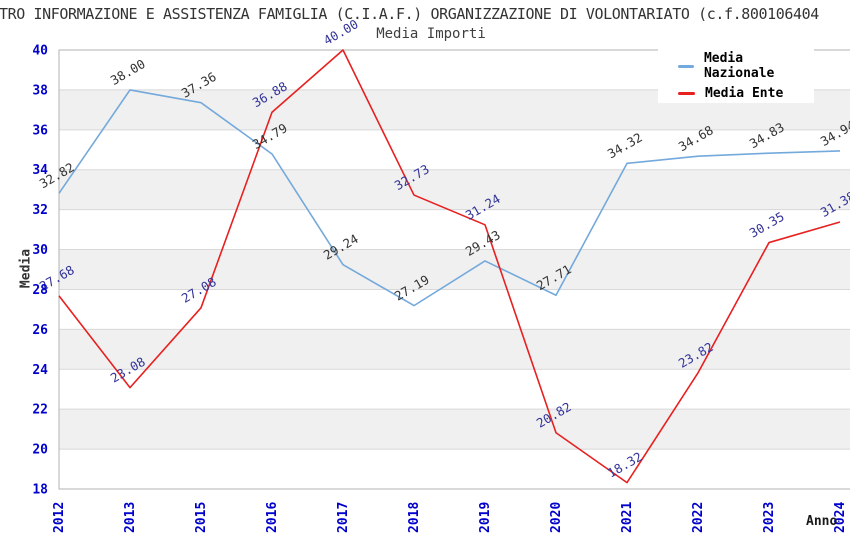 The height and width of the screenshot is (550, 850). Describe the element at coordinates (431, 34) in the screenshot. I see `chart-subtitle: Media Importi` at that location.